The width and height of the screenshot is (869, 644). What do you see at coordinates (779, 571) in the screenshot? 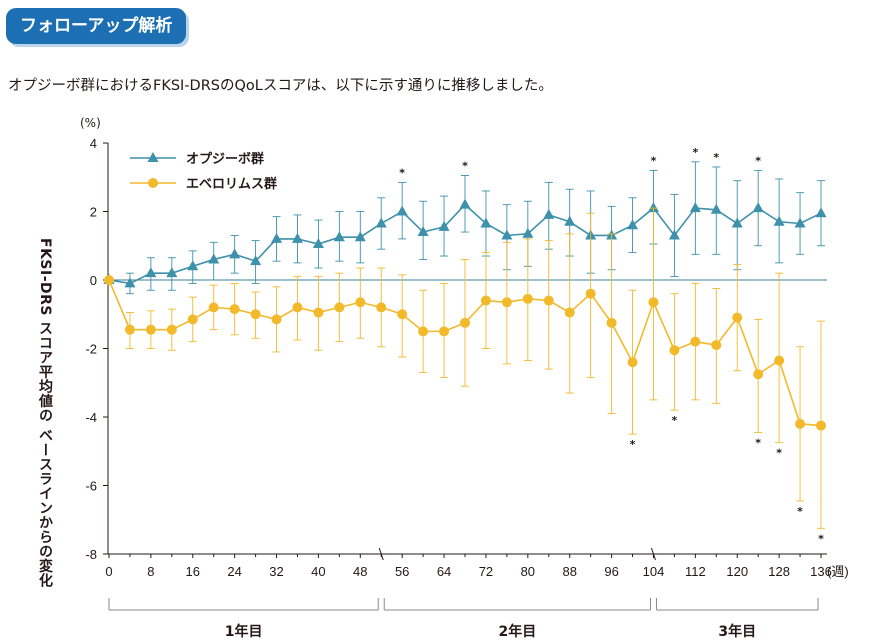
I see `x-tick-label: 128` at bounding box center [779, 571].